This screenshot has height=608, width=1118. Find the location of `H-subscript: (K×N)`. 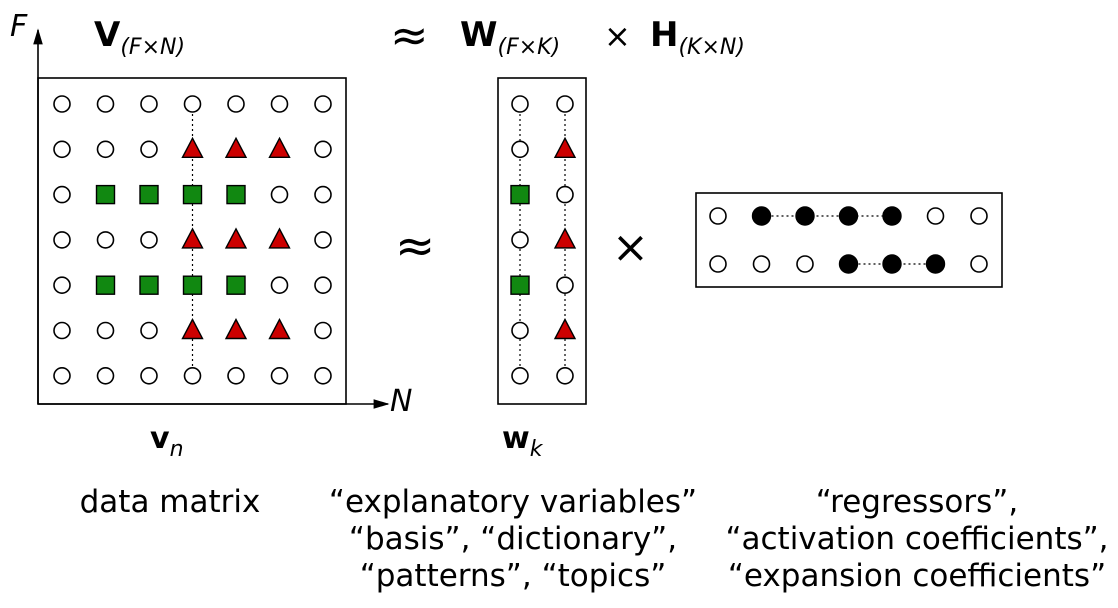

H-subscript: (K×N) is located at coordinates (711, 47).